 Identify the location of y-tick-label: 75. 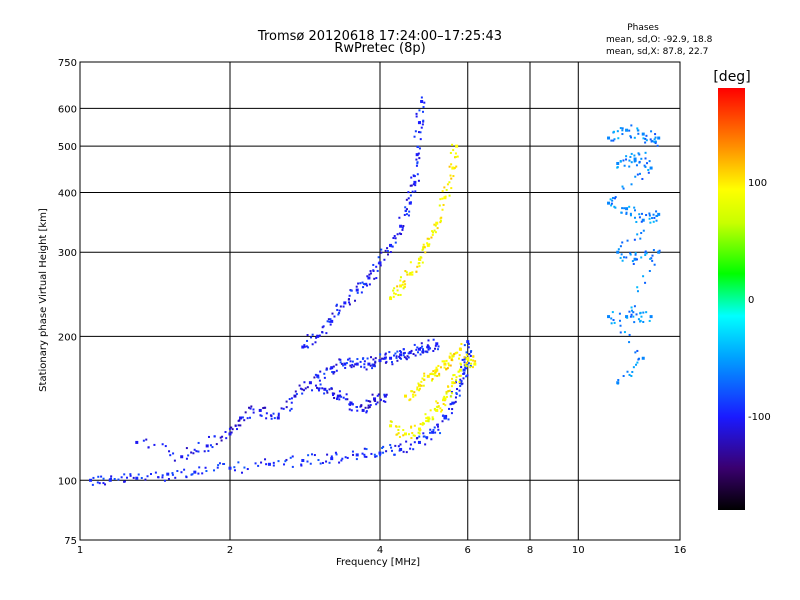
(70, 541).